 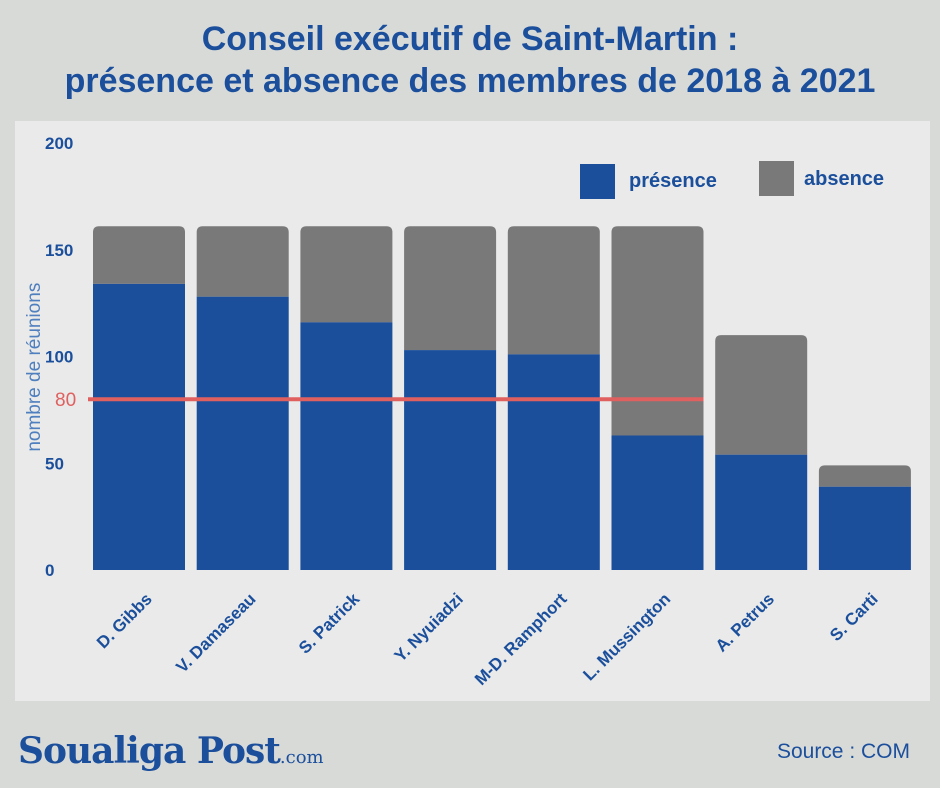 I want to click on soualiga-post-logo: Soualiga Post.com, so click(x=171, y=754).